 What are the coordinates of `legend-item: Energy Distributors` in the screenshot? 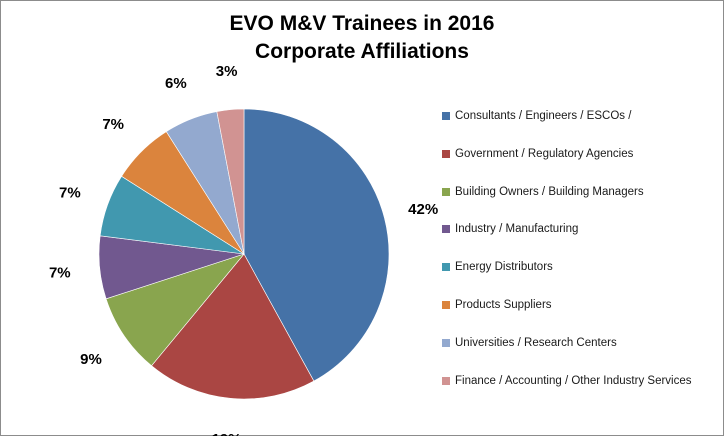 It's located at (497, 267).